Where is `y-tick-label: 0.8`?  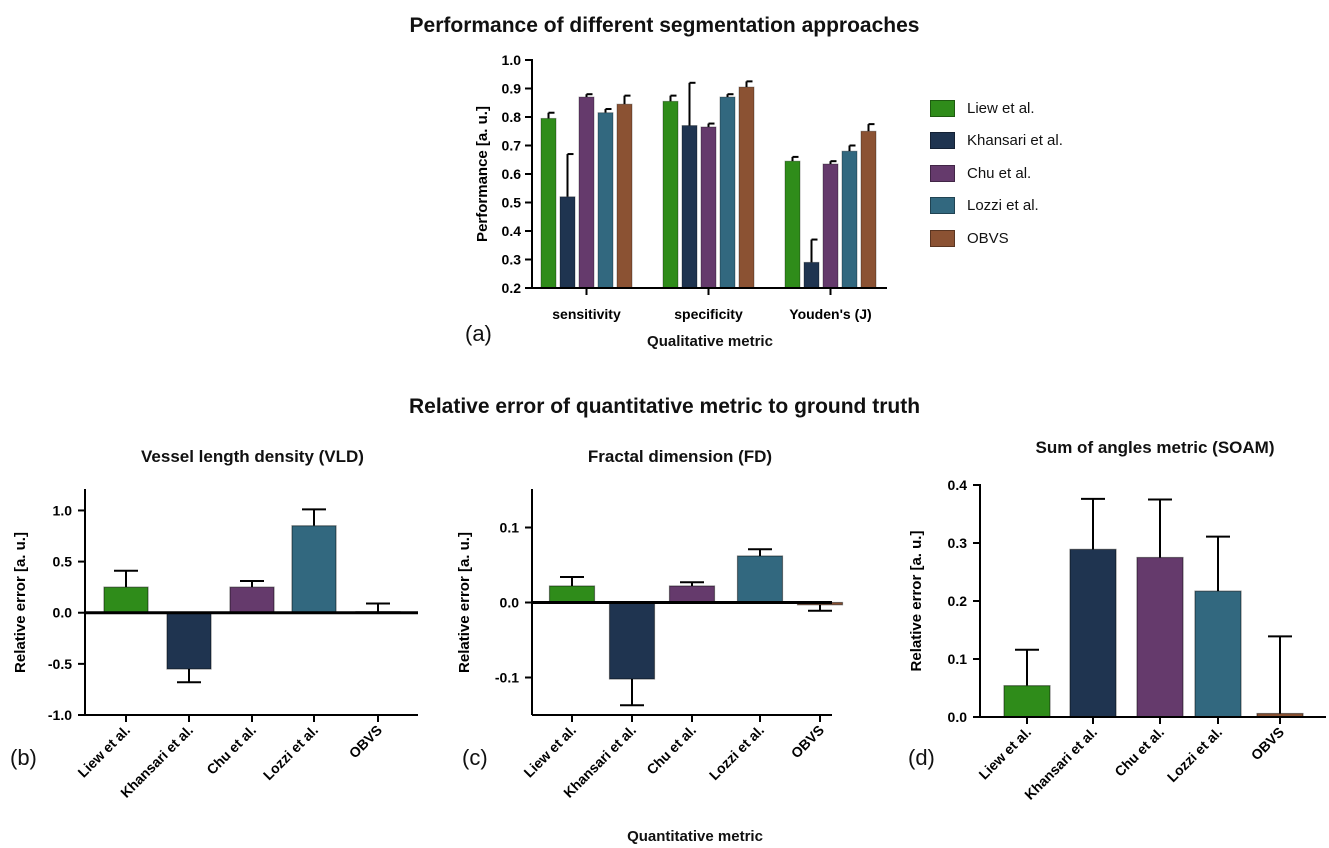
y-tick-label: 0.8 is located at coordinates (512, 117).